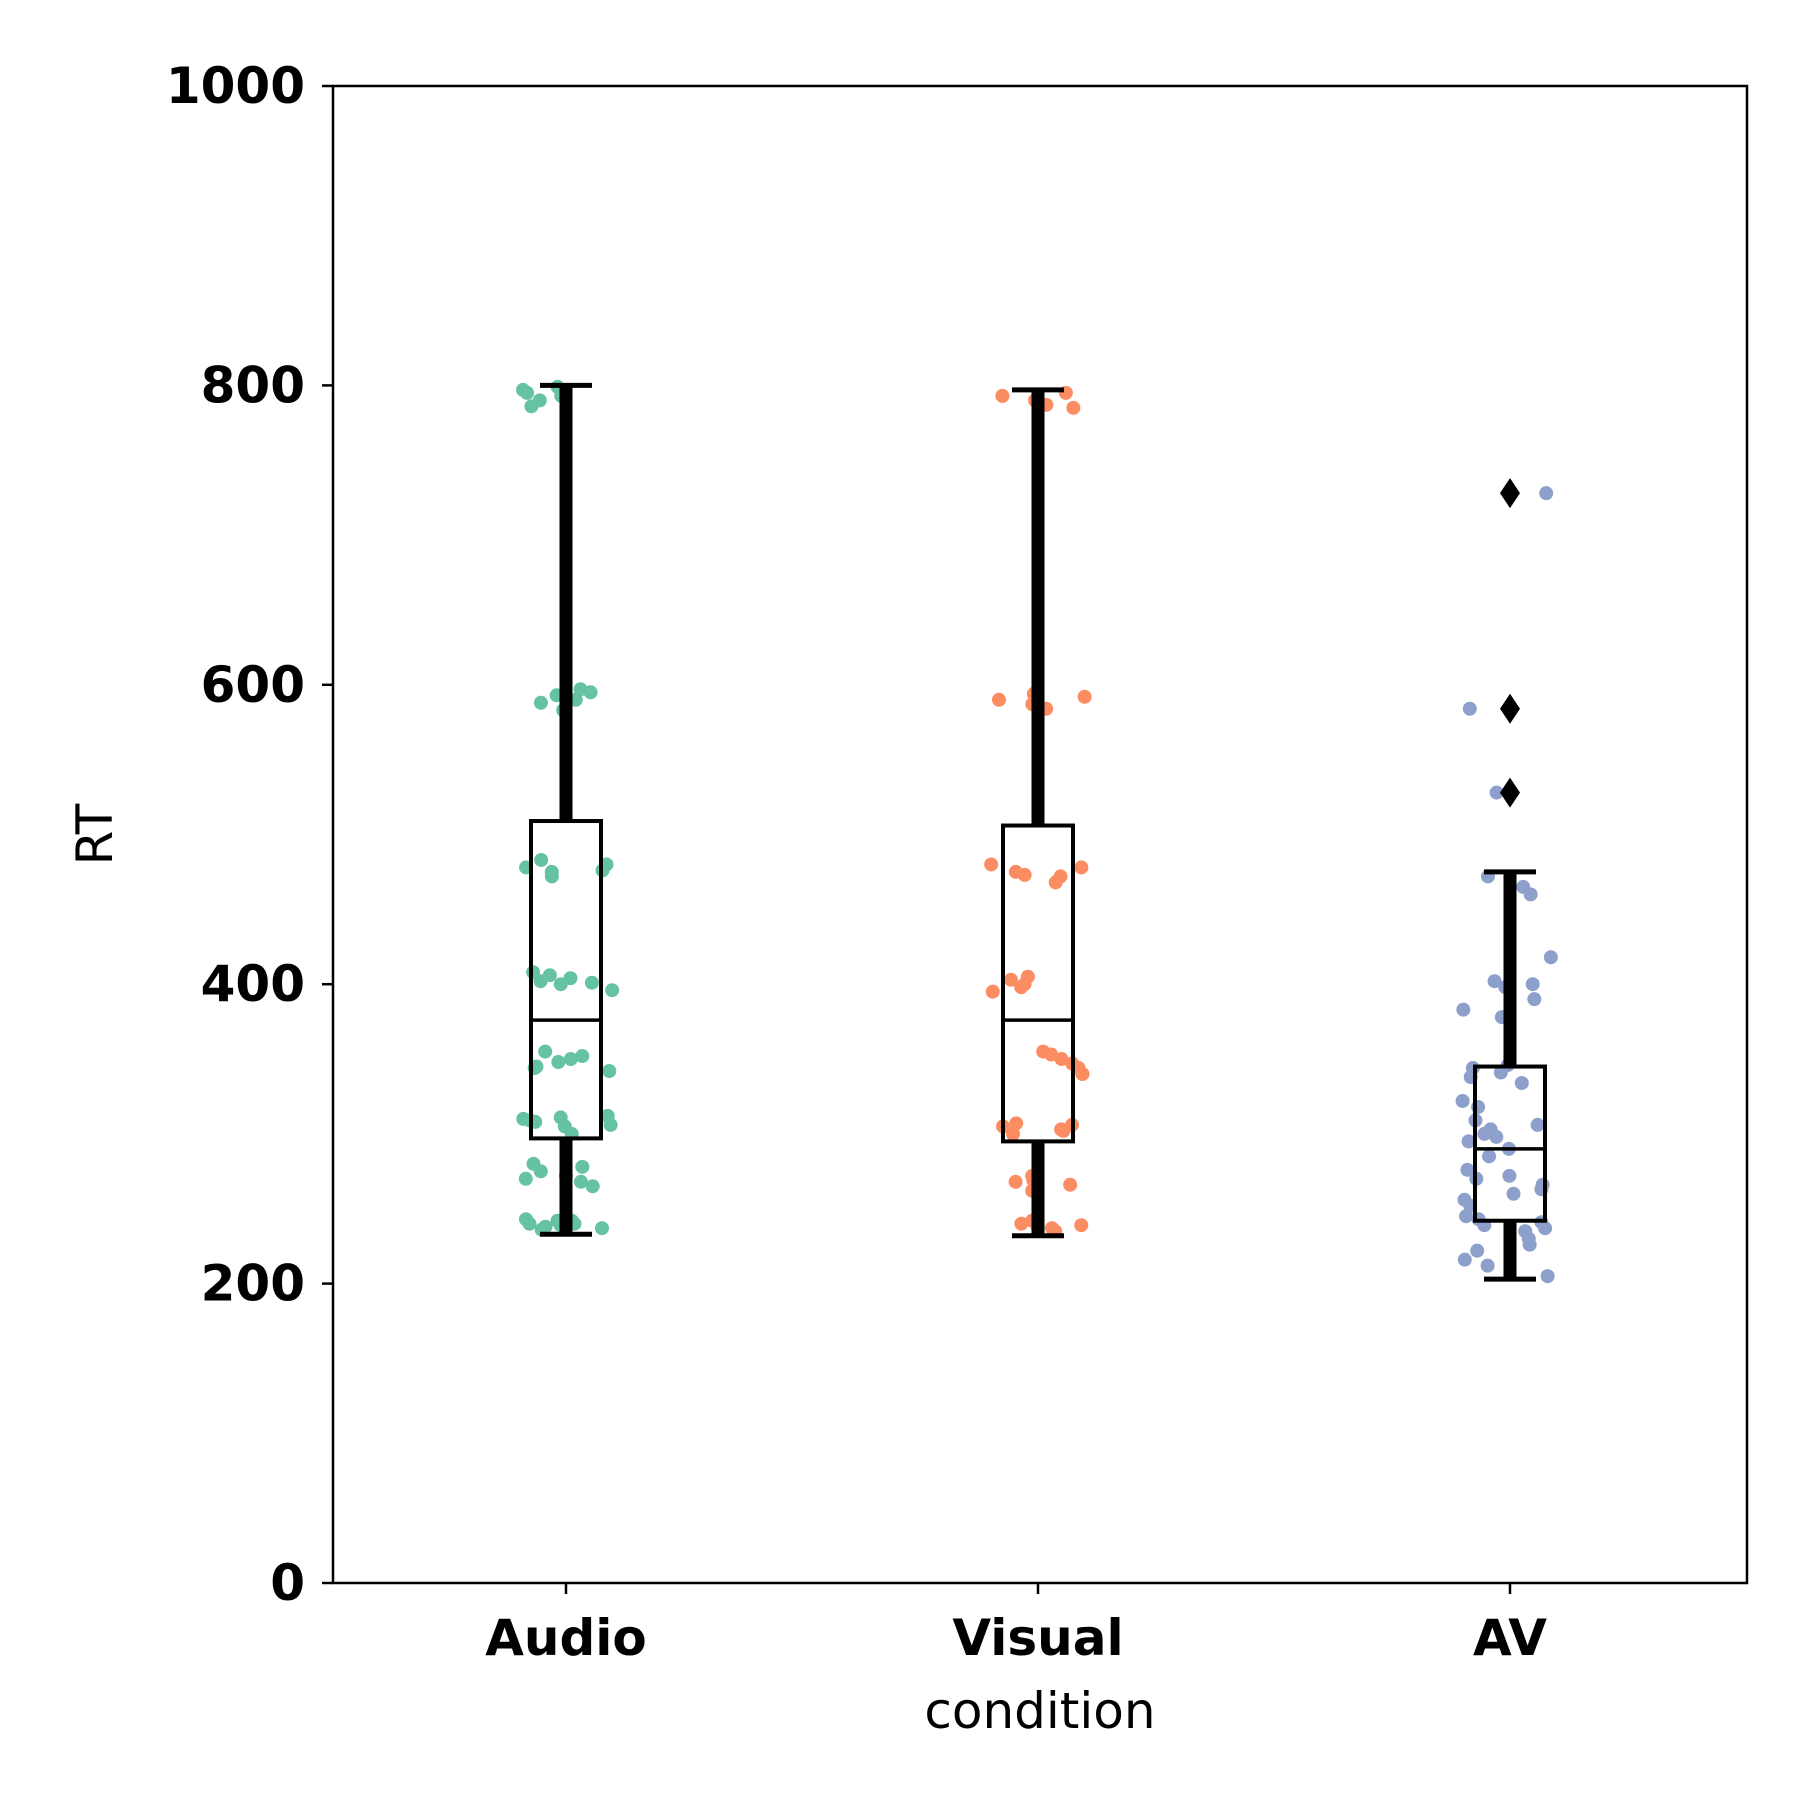 The height and width of the screenshot is (1800, 1800). What do you see at coordinates (566, 1638) in the screenshot?
I see `x-tick-label: Audio` at bounding box center [566, 1638].